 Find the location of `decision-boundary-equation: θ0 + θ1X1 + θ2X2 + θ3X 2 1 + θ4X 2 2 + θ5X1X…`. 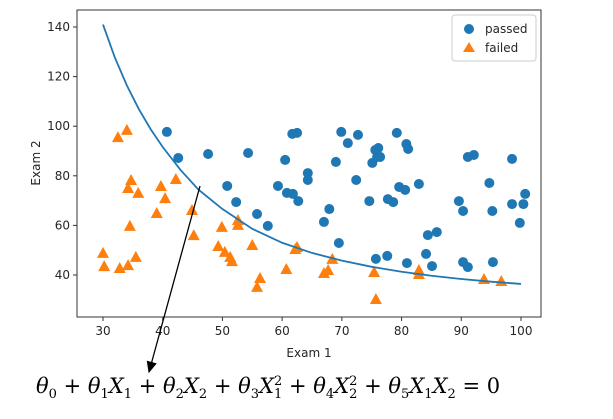

decision-boundary-equation: θ0 + θ1X1 + θ2X2 + θ3X 2 1 + θ4X 2 2 + θ5X1X… is located at coordinates (321, 388).